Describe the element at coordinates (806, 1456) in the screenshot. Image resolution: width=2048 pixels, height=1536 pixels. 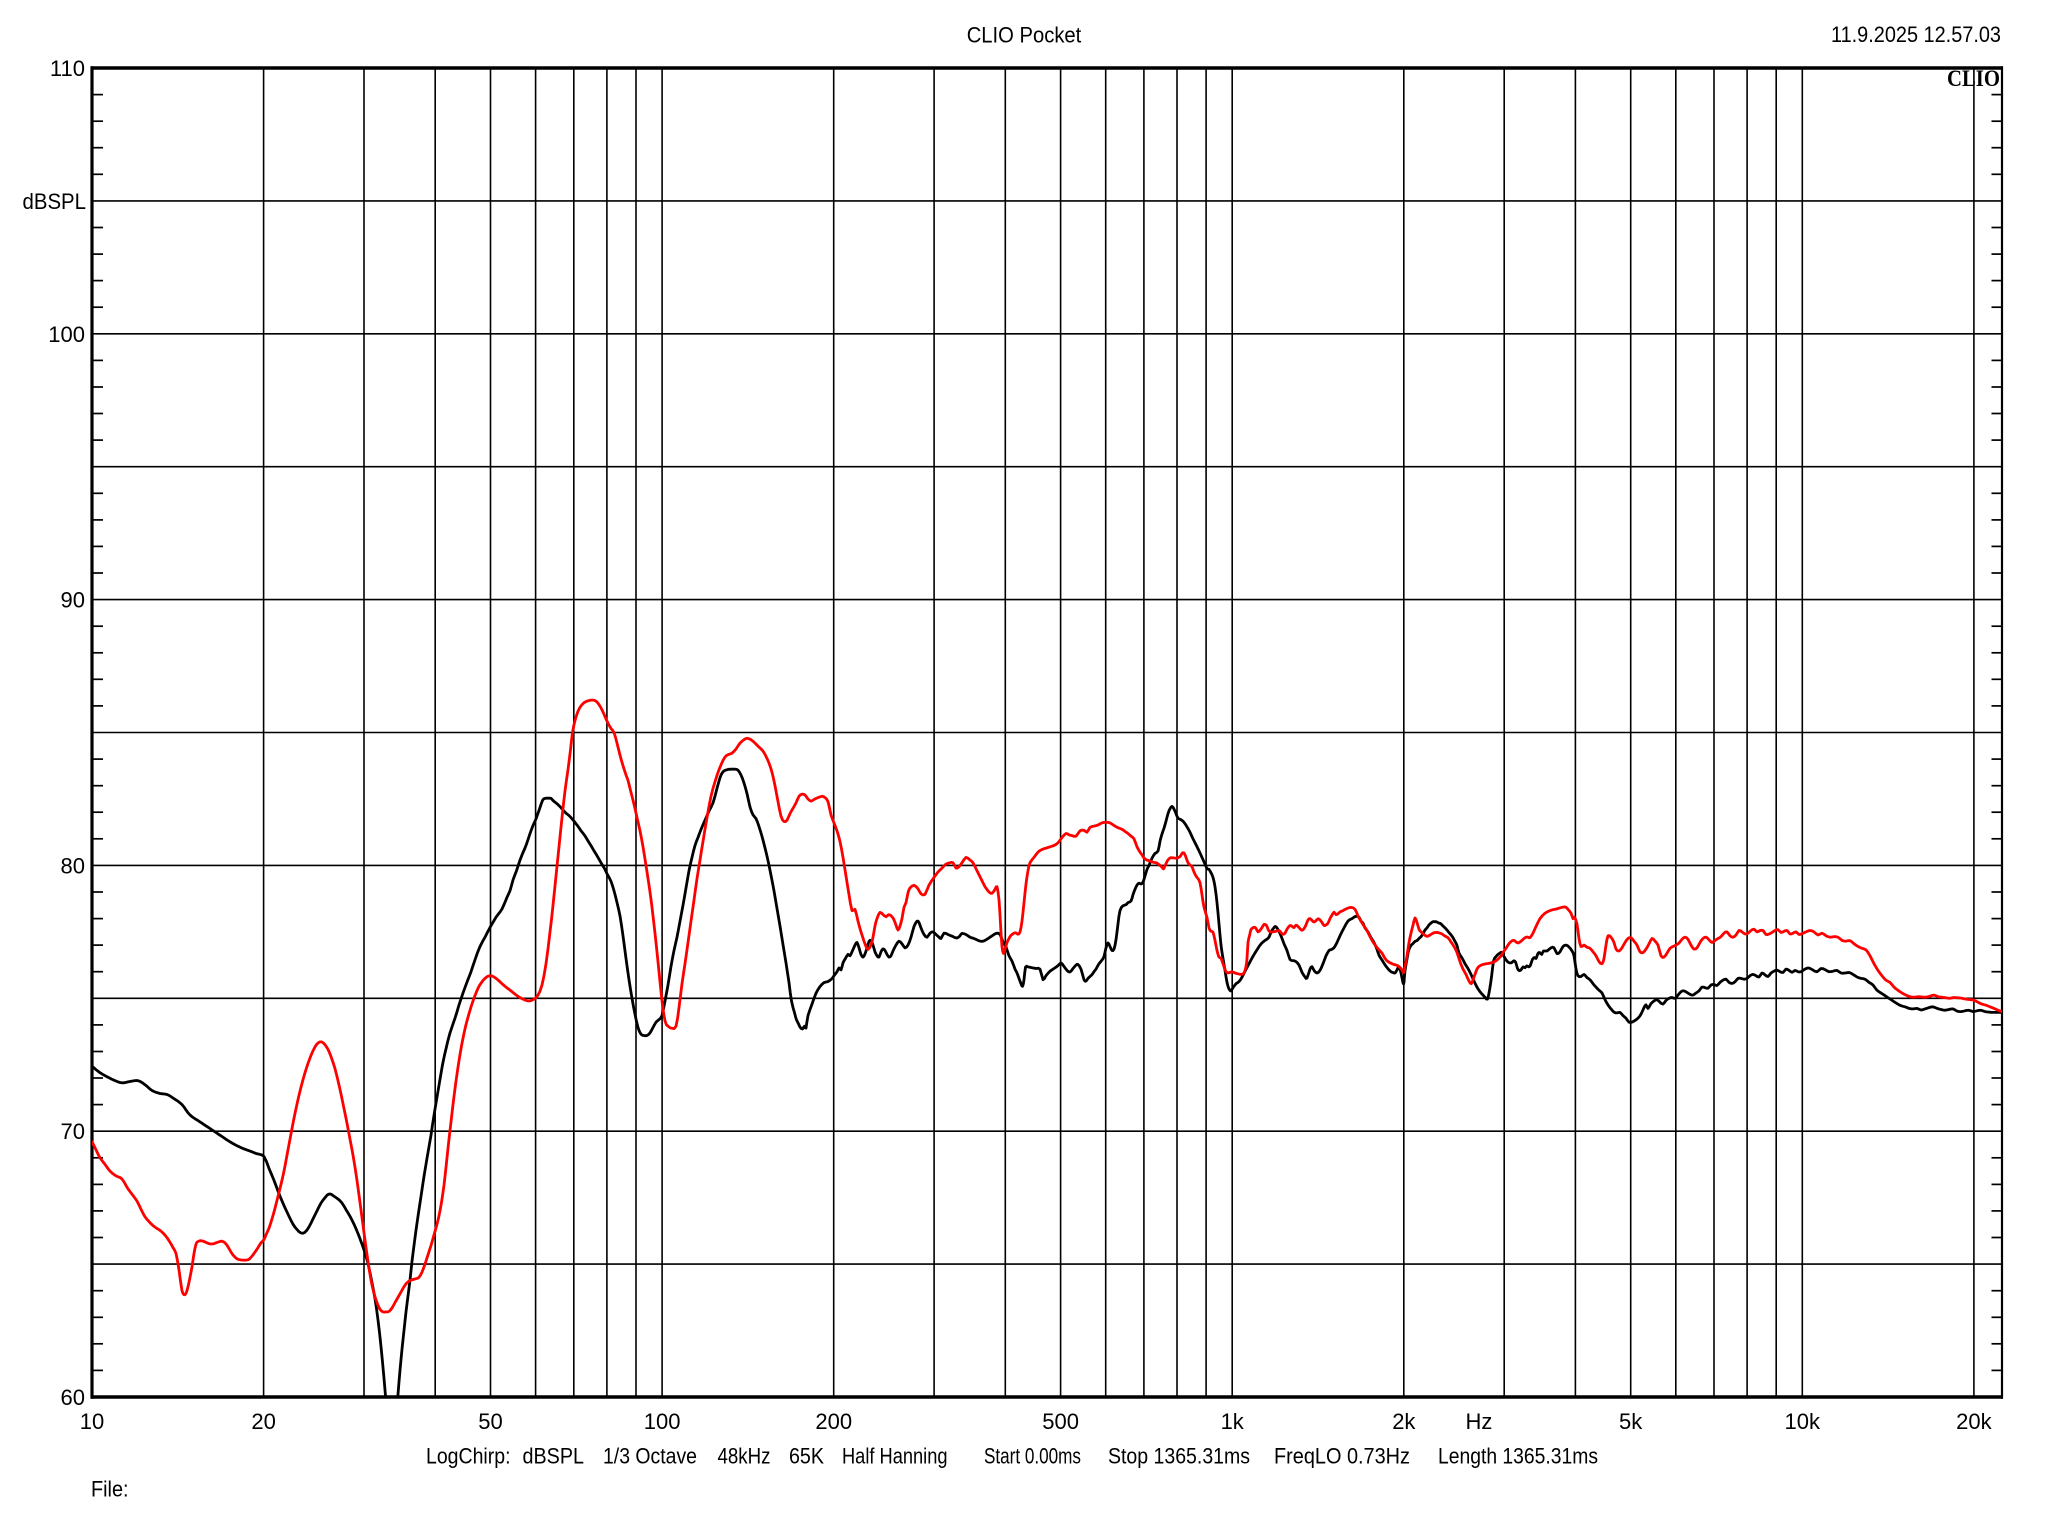
I see `svg-text: 65K` at that location.